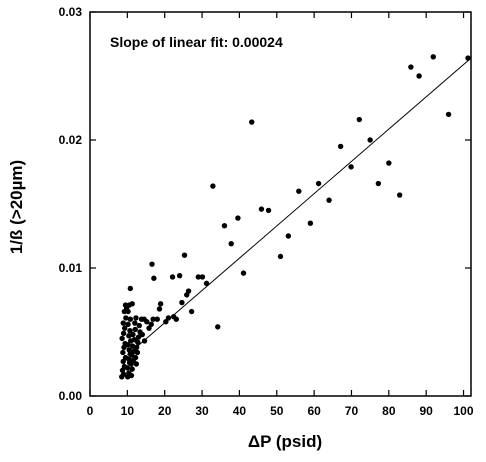  What do you see at coordinates (277, 411) in the screenshot?
I see `x-tick-label: 50` at bounding box center [277, 411].